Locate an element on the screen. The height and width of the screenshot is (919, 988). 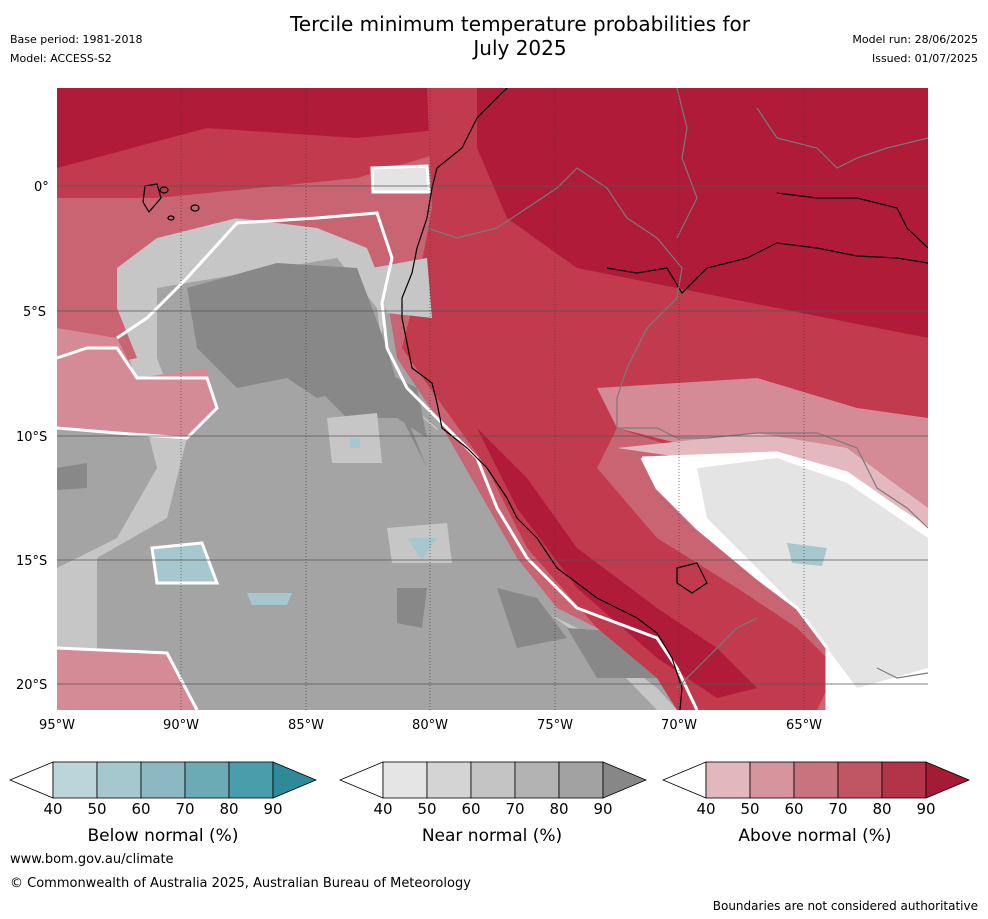
lon-label-90w: 90°W is located at coordinates (181, 725).